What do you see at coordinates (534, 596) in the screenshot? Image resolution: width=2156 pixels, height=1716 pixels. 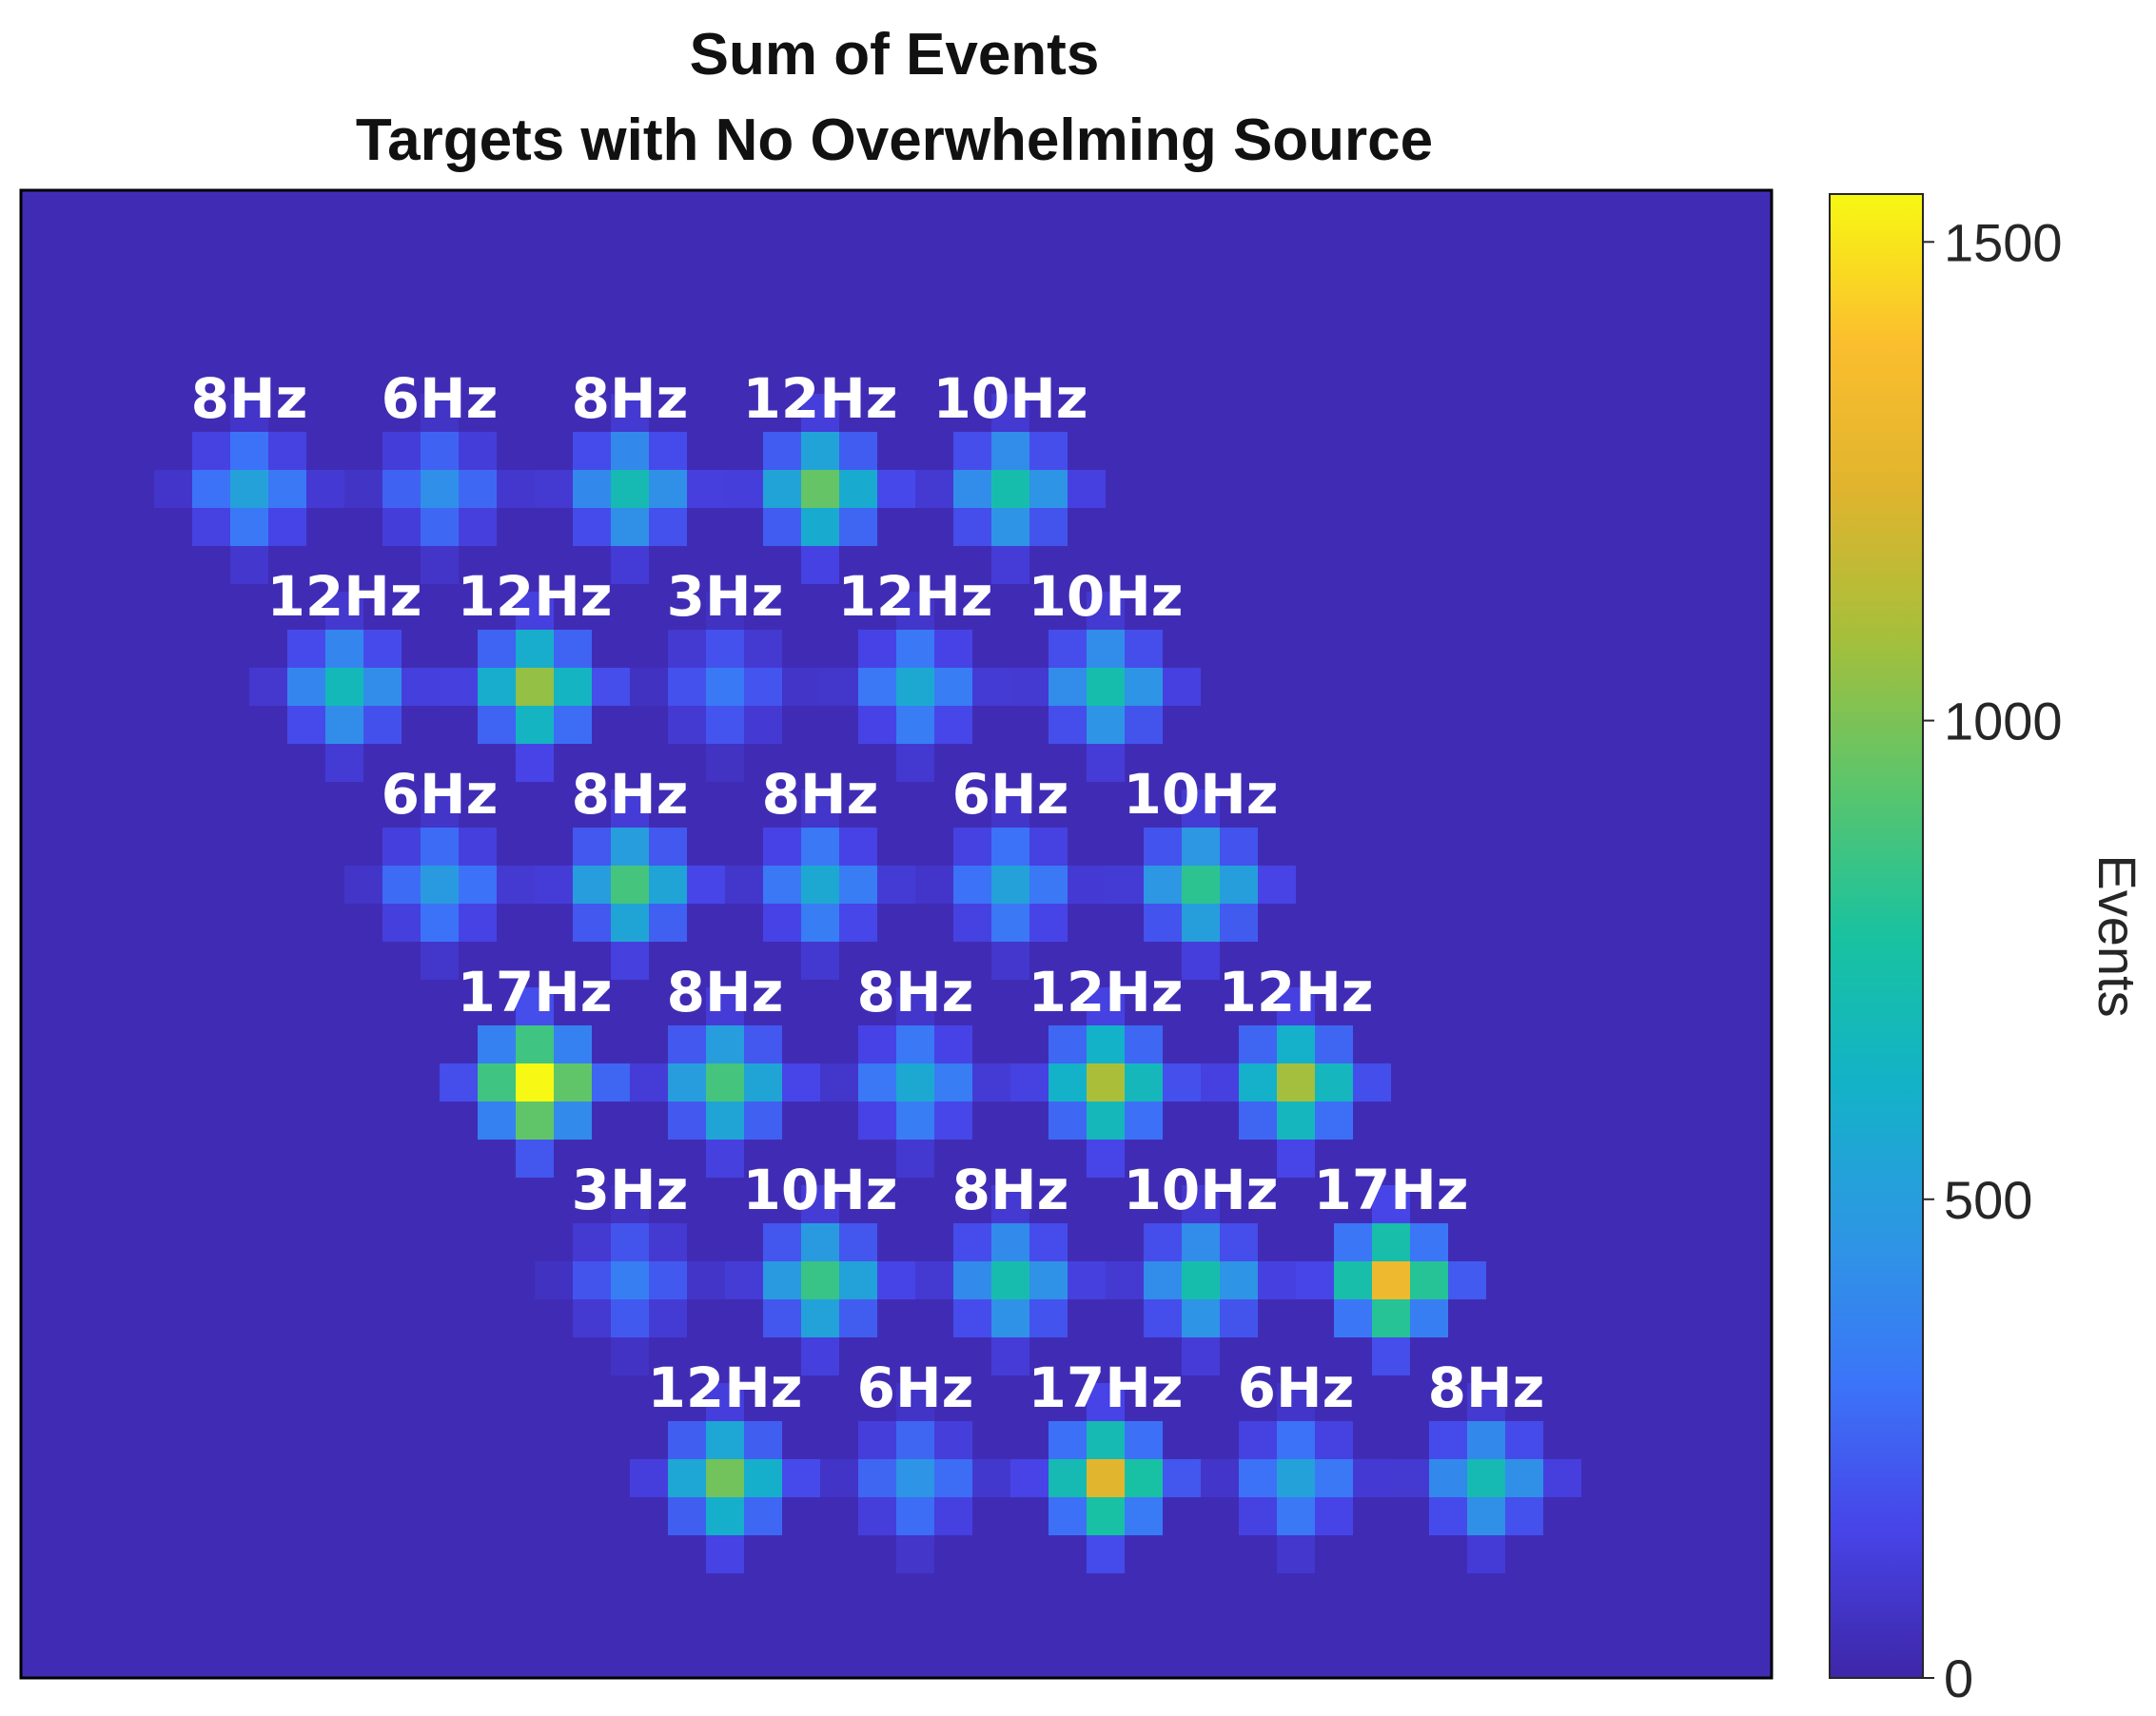 I see `frequency-label: 12Hz` at bounding box center [534, 596].